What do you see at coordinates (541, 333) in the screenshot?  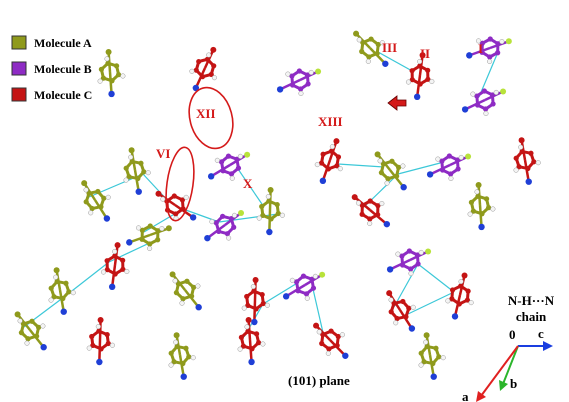 I see `axis-label: c` at bounding box center [541, 333].